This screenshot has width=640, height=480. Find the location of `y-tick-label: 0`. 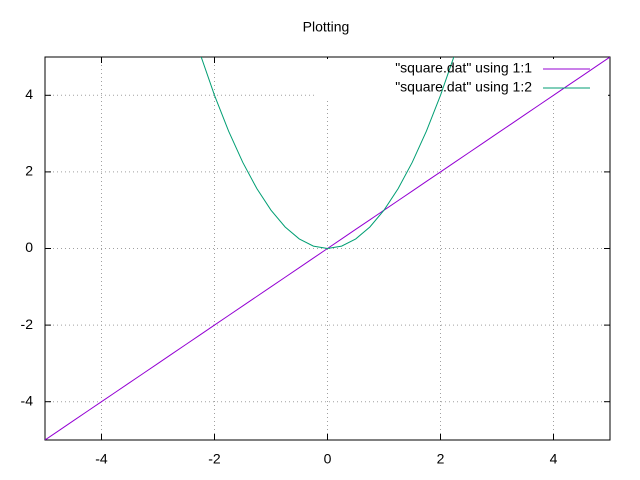

y-tick-label: 0 is located at coordinates (29, 247).